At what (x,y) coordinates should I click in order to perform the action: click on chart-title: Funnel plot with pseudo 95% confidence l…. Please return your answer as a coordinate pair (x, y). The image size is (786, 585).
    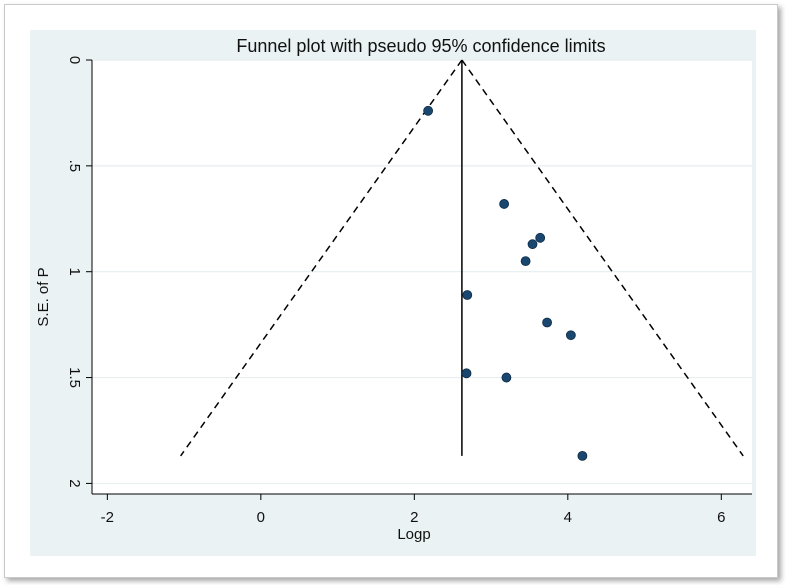
    Looking at the image, I should click on (420, 46).